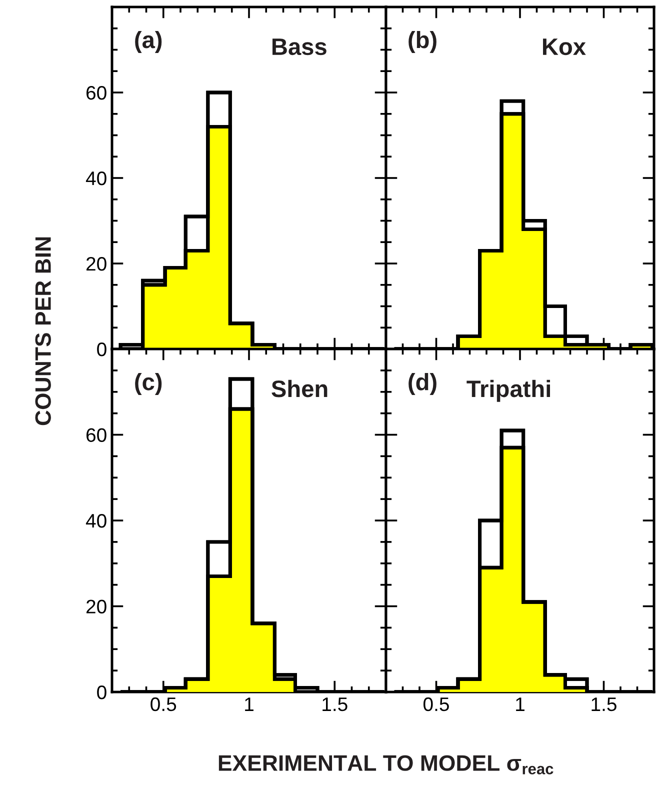 The height and width of the screenshot is (788, 656). Describe the element at coordinates (422, 384) in the screenshot. I see `annotation: (d)` at that location.